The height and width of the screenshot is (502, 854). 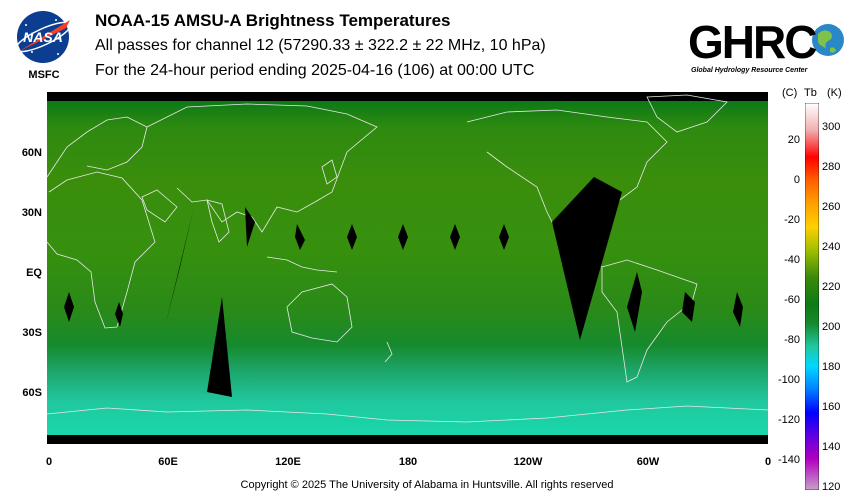 What do you see at coordinates (788, 380) in the screenshot?
I see `c-tick-m100: -100` at bounding box center [788, 380].